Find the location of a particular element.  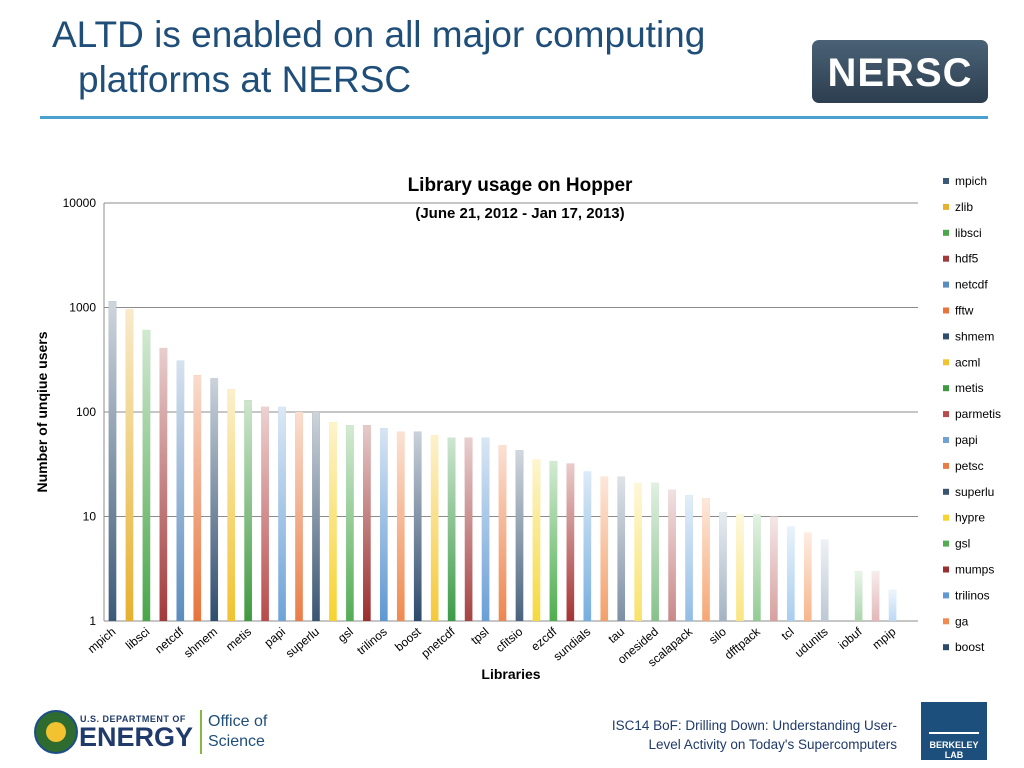

office-line-2: Science is located at coordinates (236, 741).